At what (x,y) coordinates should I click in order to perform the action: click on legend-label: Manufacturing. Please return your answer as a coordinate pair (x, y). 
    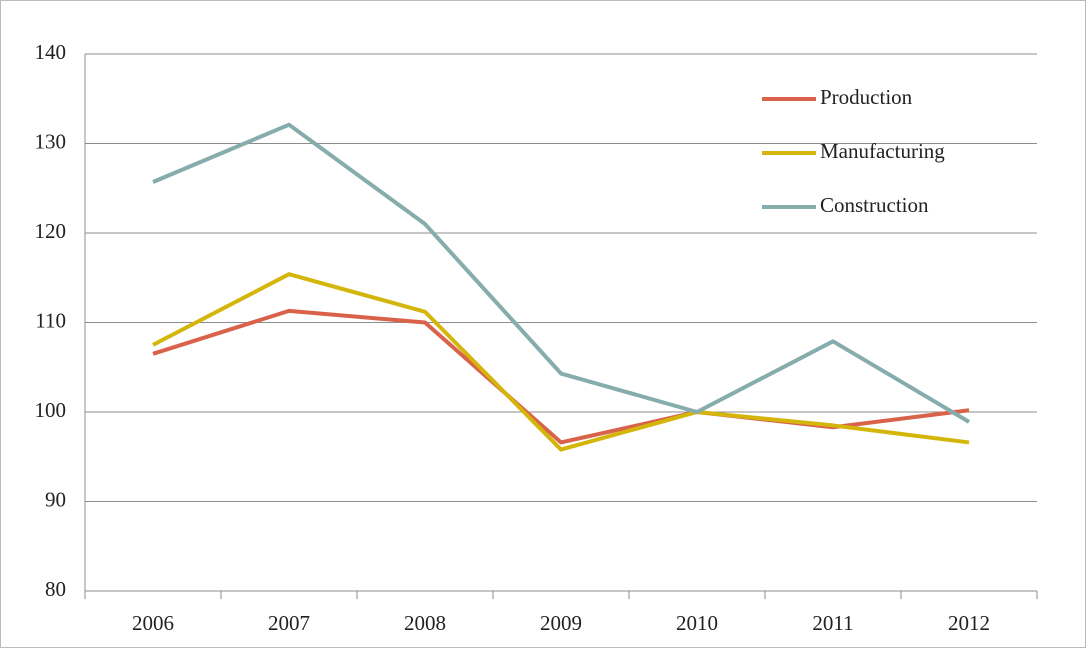
    Looking at the image, I should click on (882, 151).